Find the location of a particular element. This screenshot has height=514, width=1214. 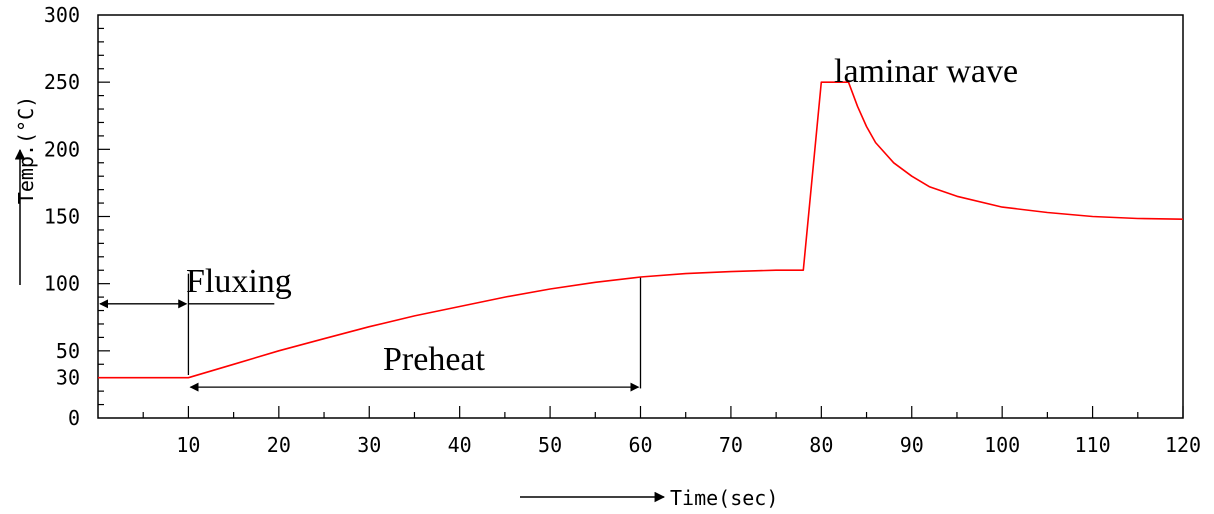

y-tick-label: 150 is located at coordinates (62, 217).